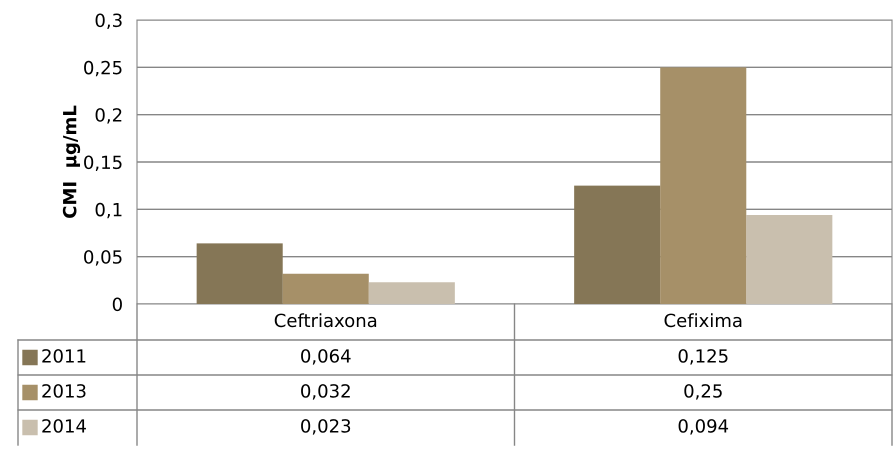  I want to click on y-tick-label: 0,1, so click(109, 210).